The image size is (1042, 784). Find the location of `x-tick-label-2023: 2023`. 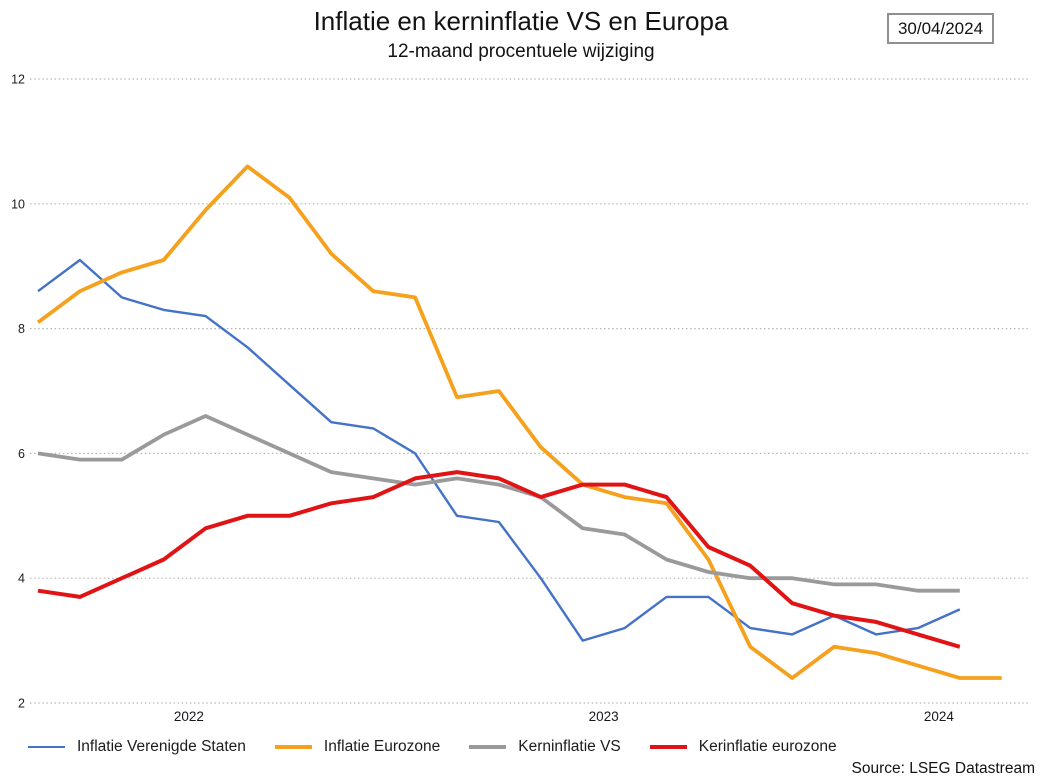

x-tick-label-2023: 2023 is located at coordinates (604, 716).